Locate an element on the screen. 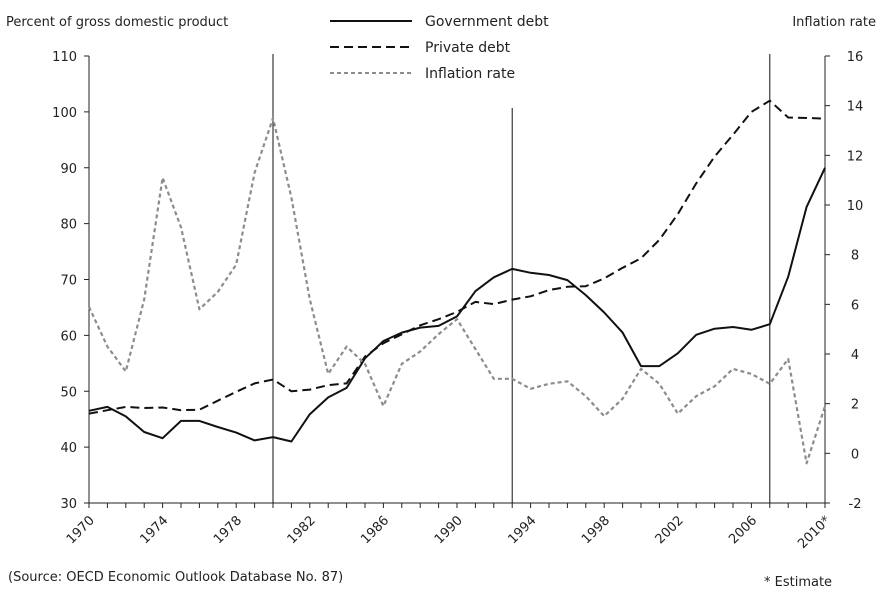 The image size is (879, 590). right-tick-label: 4 is located at coordinates (855, 355).